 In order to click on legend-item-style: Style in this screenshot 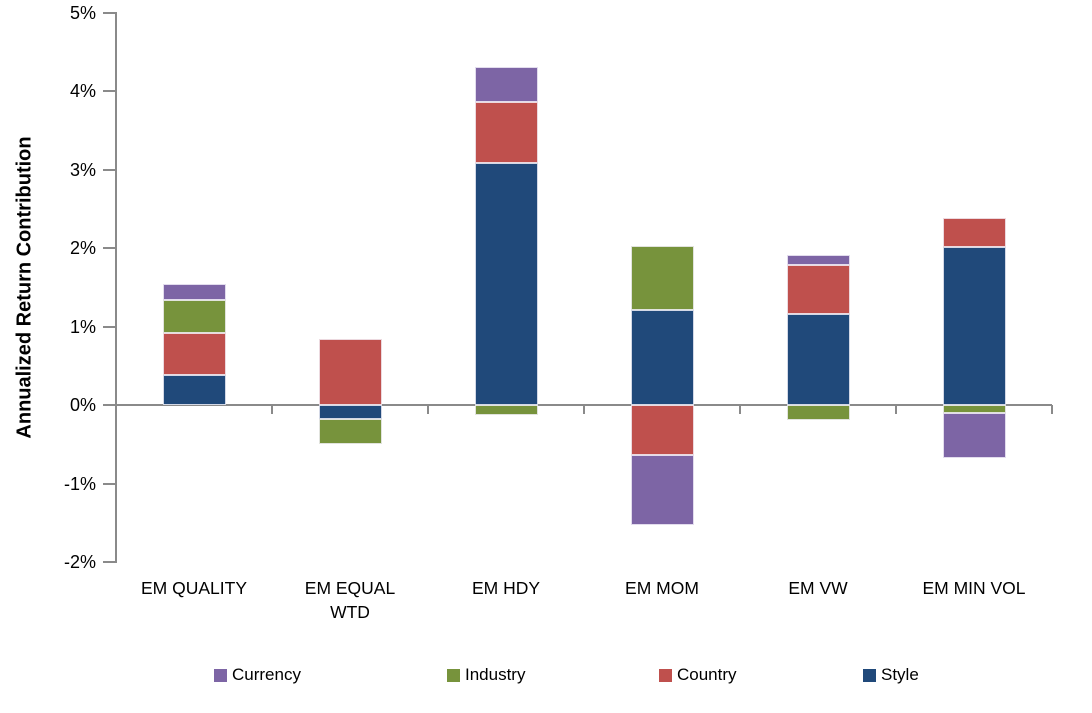, I will do `click(891, 675)`.